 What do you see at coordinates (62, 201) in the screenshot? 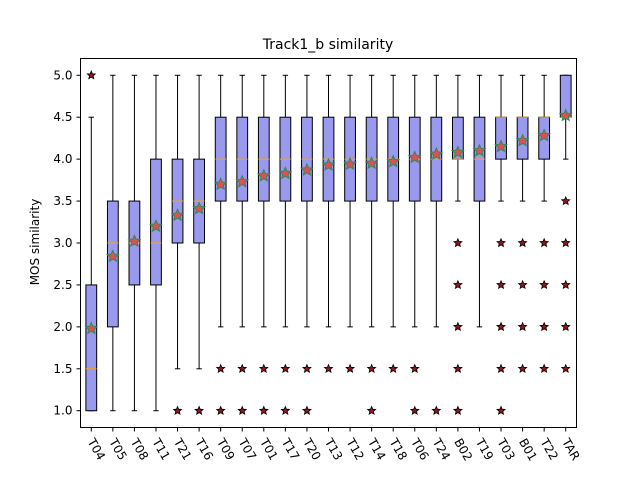
I see `y-tick-label: 3.5` at bounding box center [62, 201].